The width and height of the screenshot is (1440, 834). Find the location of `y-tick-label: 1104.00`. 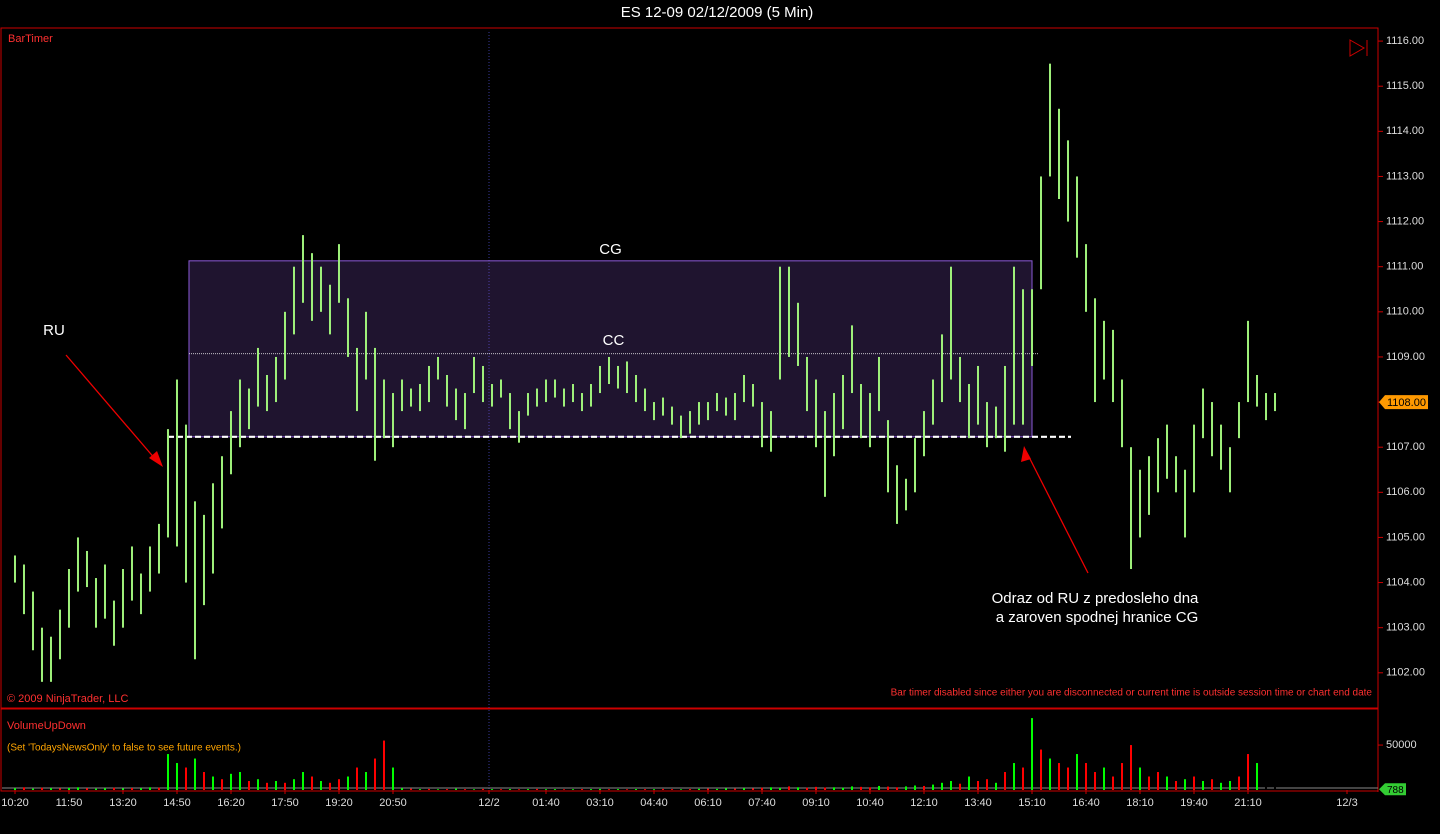

y-tick-label: 1104.00 is located at coordinates (1405, 582).